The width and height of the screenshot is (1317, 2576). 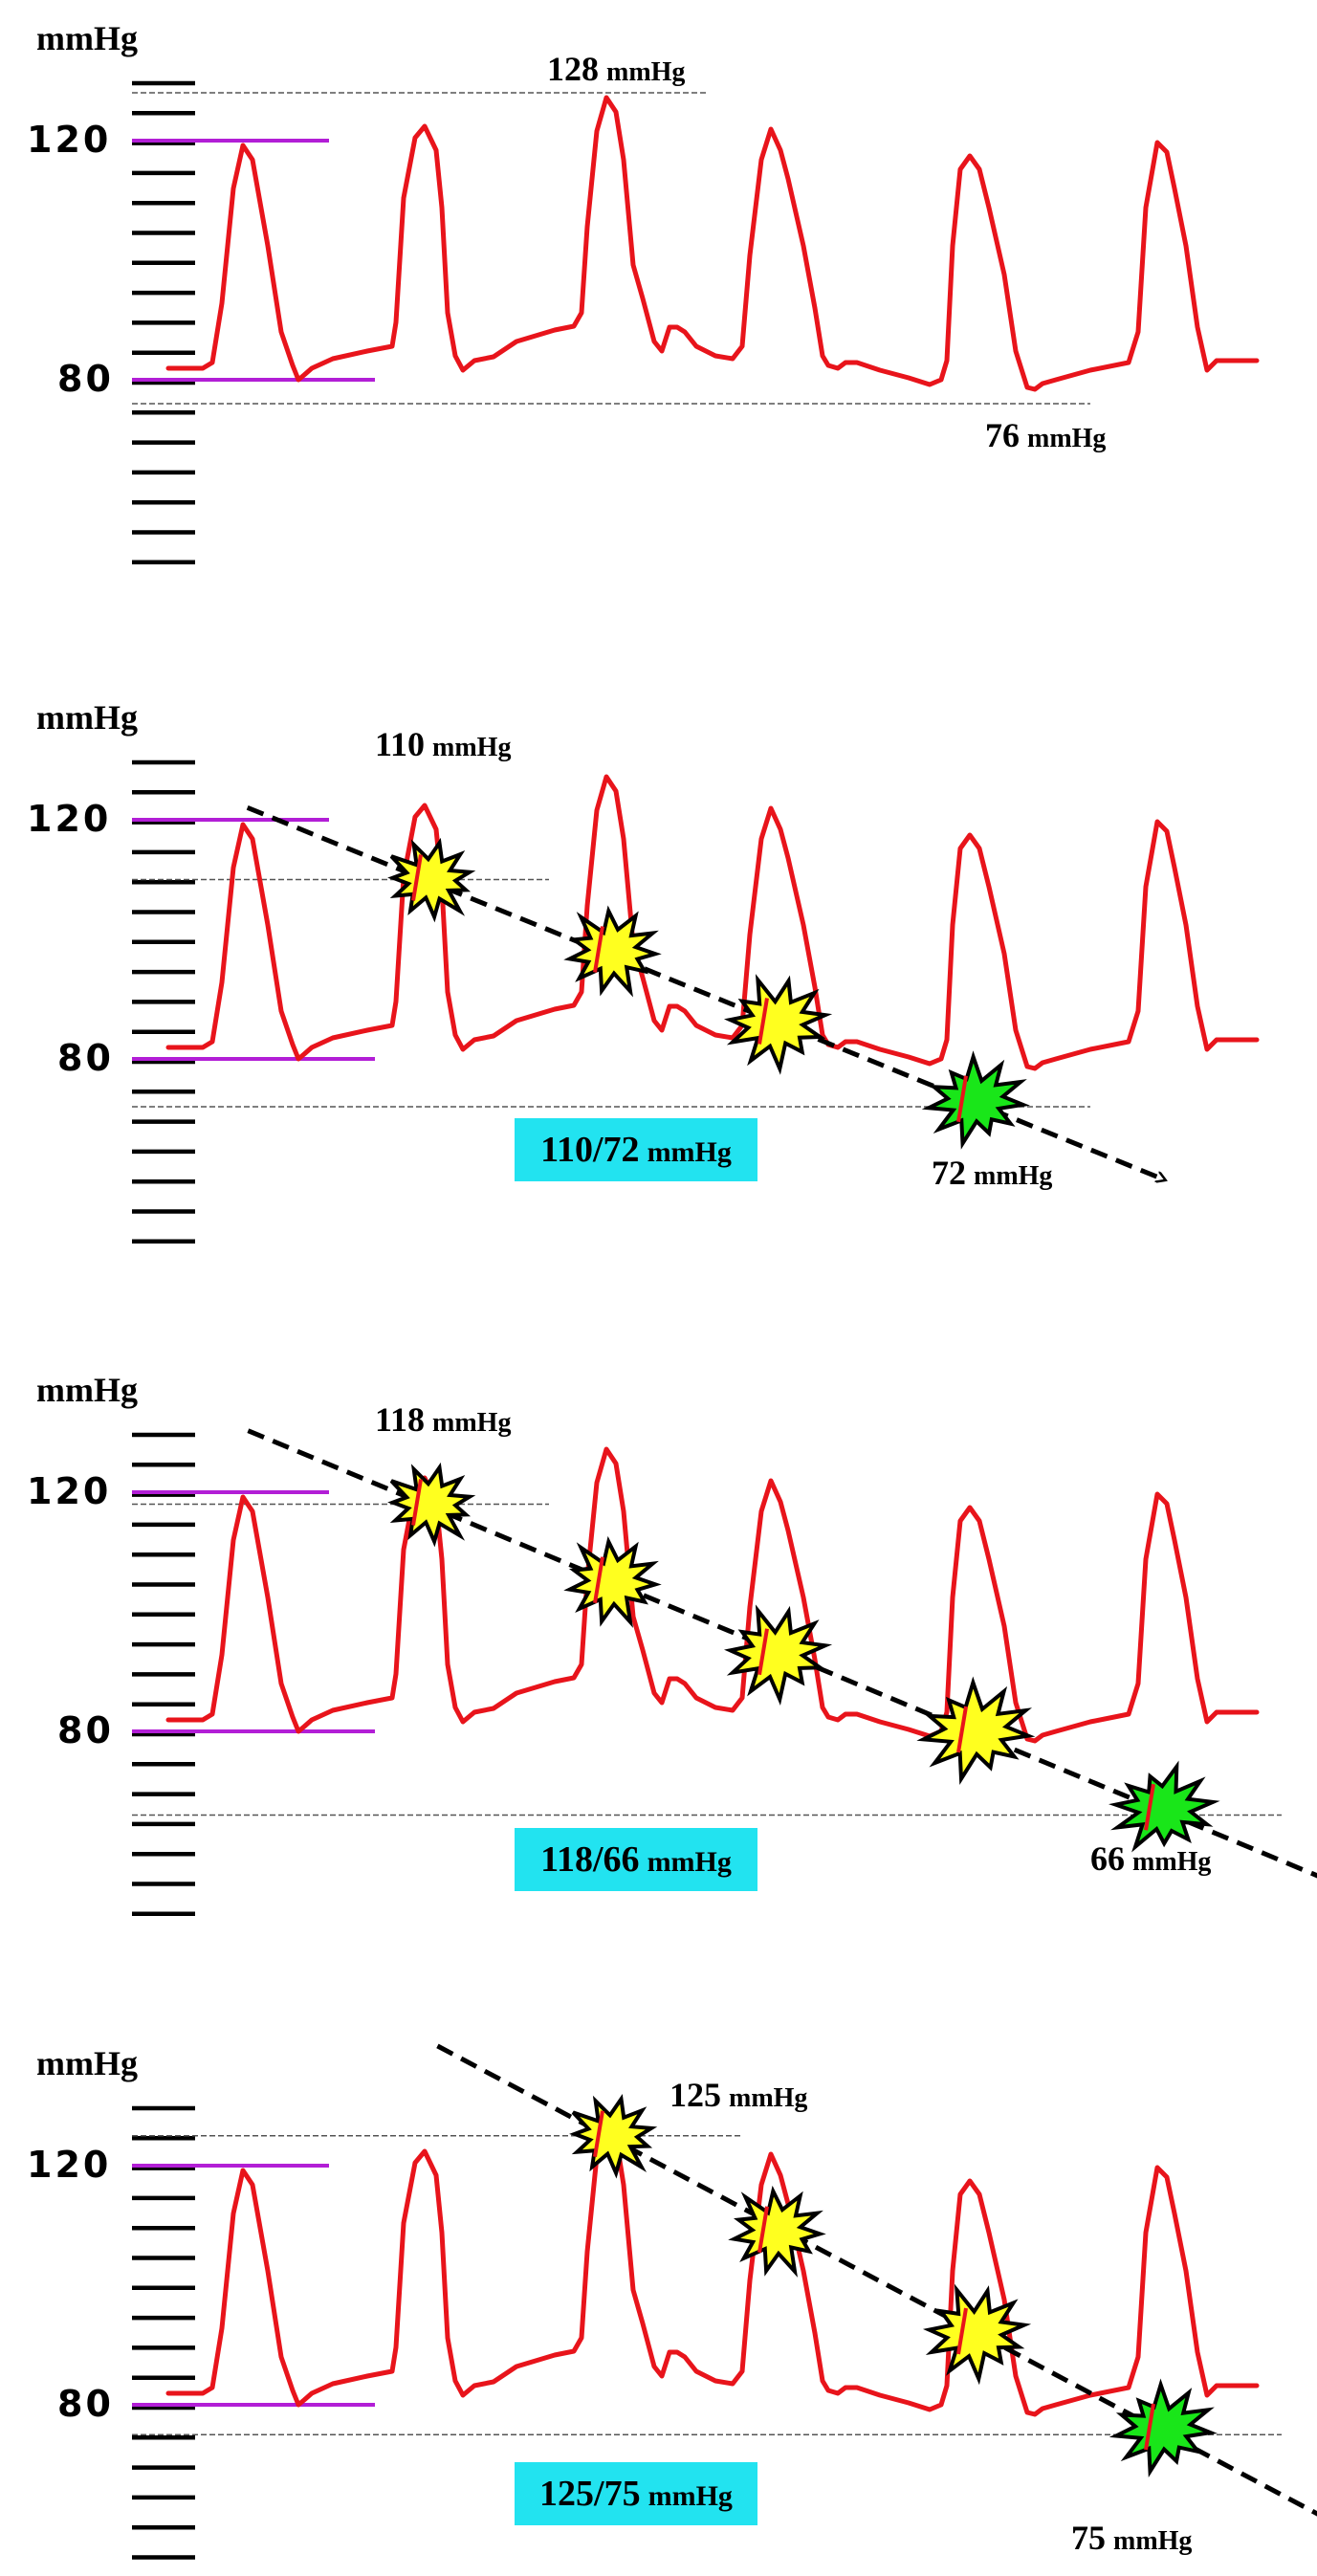 I want to click on result-value: 110/72, so click(x=589, y=1150).